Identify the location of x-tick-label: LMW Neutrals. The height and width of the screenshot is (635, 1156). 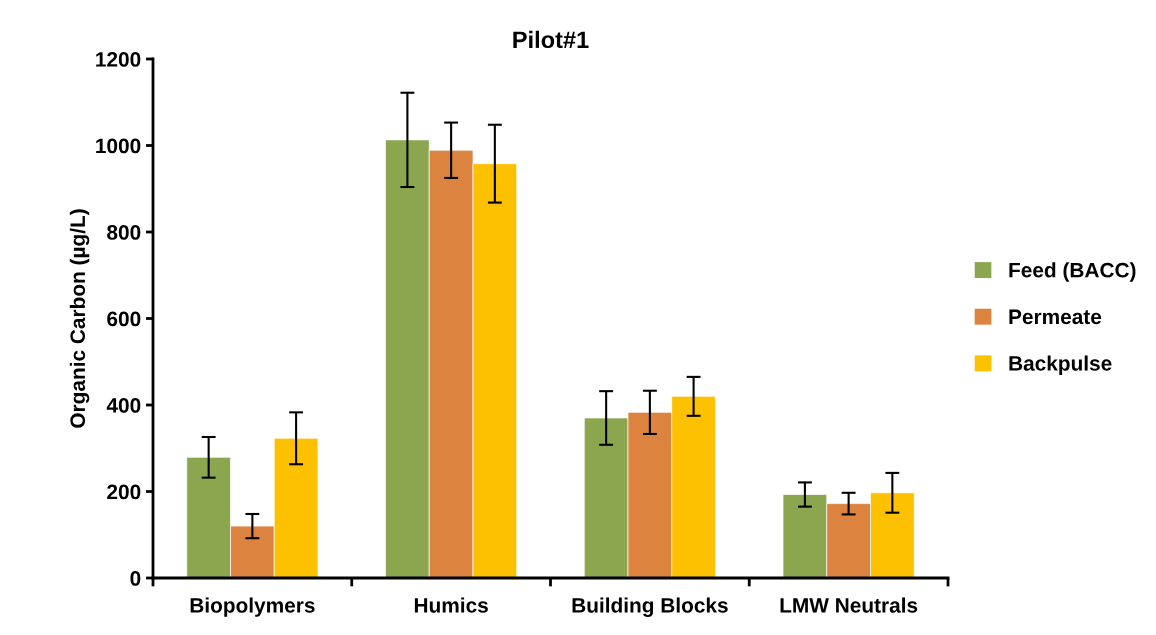
(849, 605).